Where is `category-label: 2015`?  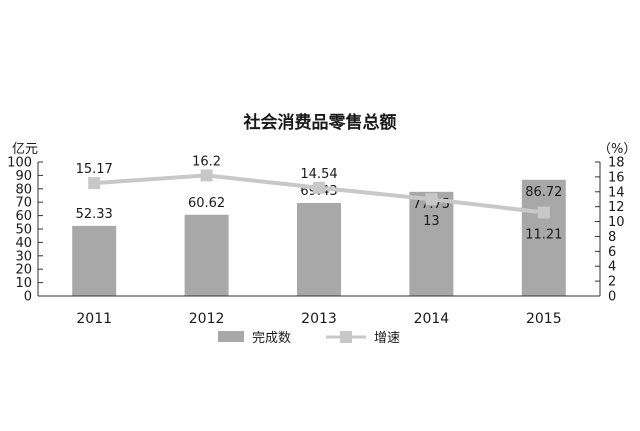
category-label: 2015 is located at coordinates (544, 319).